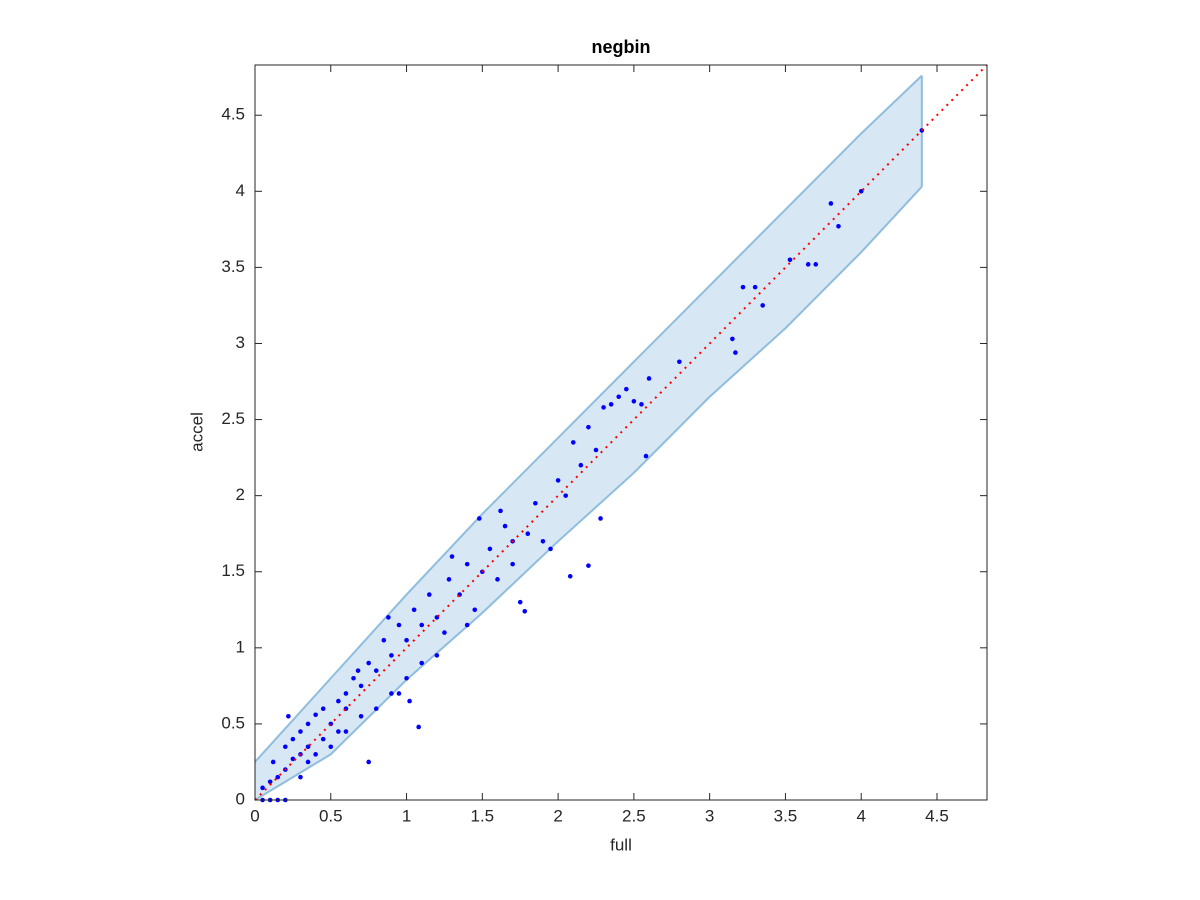 The width and height of the screenshot is (1200, 900). I want to click on x-tick-label: 4.5, so click(937, 815).